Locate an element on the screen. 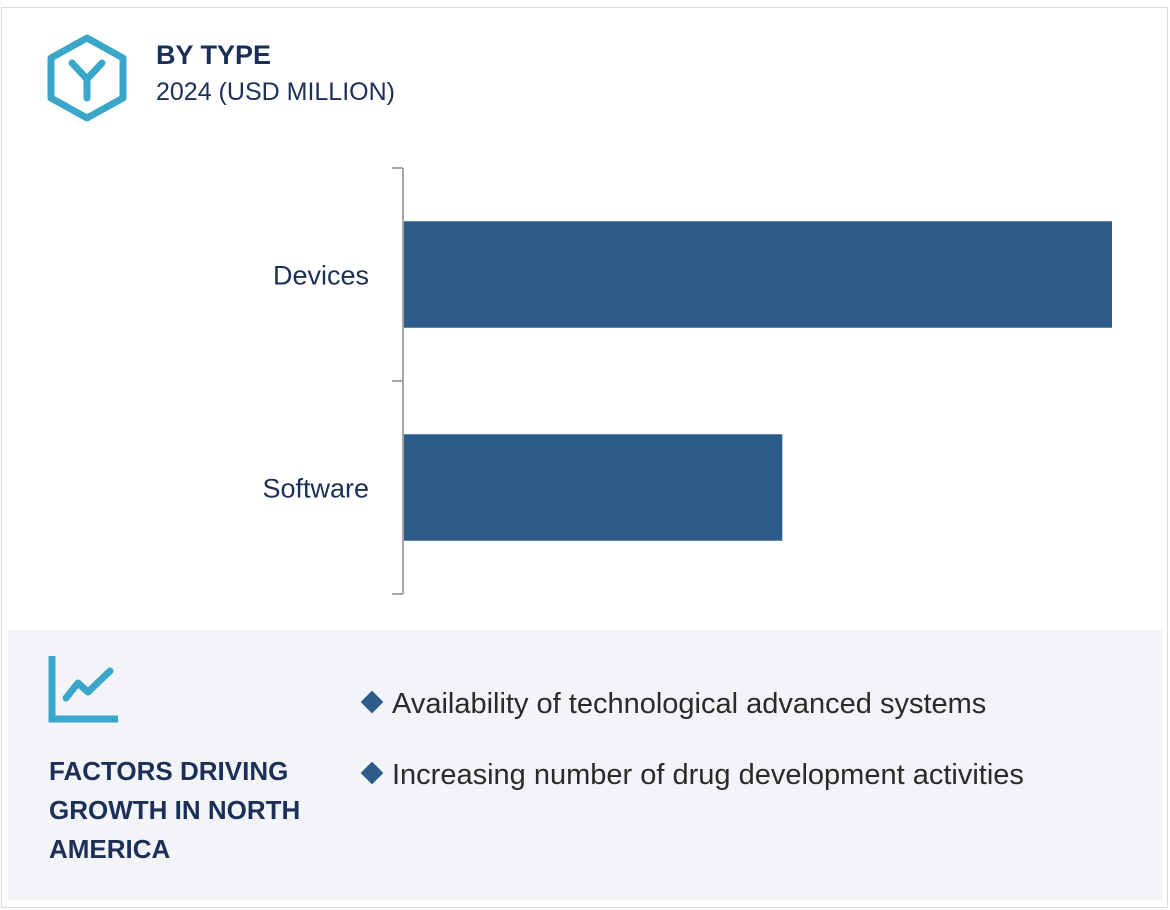 The image size is (1170, 910). factors-title: FACTORS DRIVING GROWTH IN NORTH AMERICA is located at coordinates (175, 810).